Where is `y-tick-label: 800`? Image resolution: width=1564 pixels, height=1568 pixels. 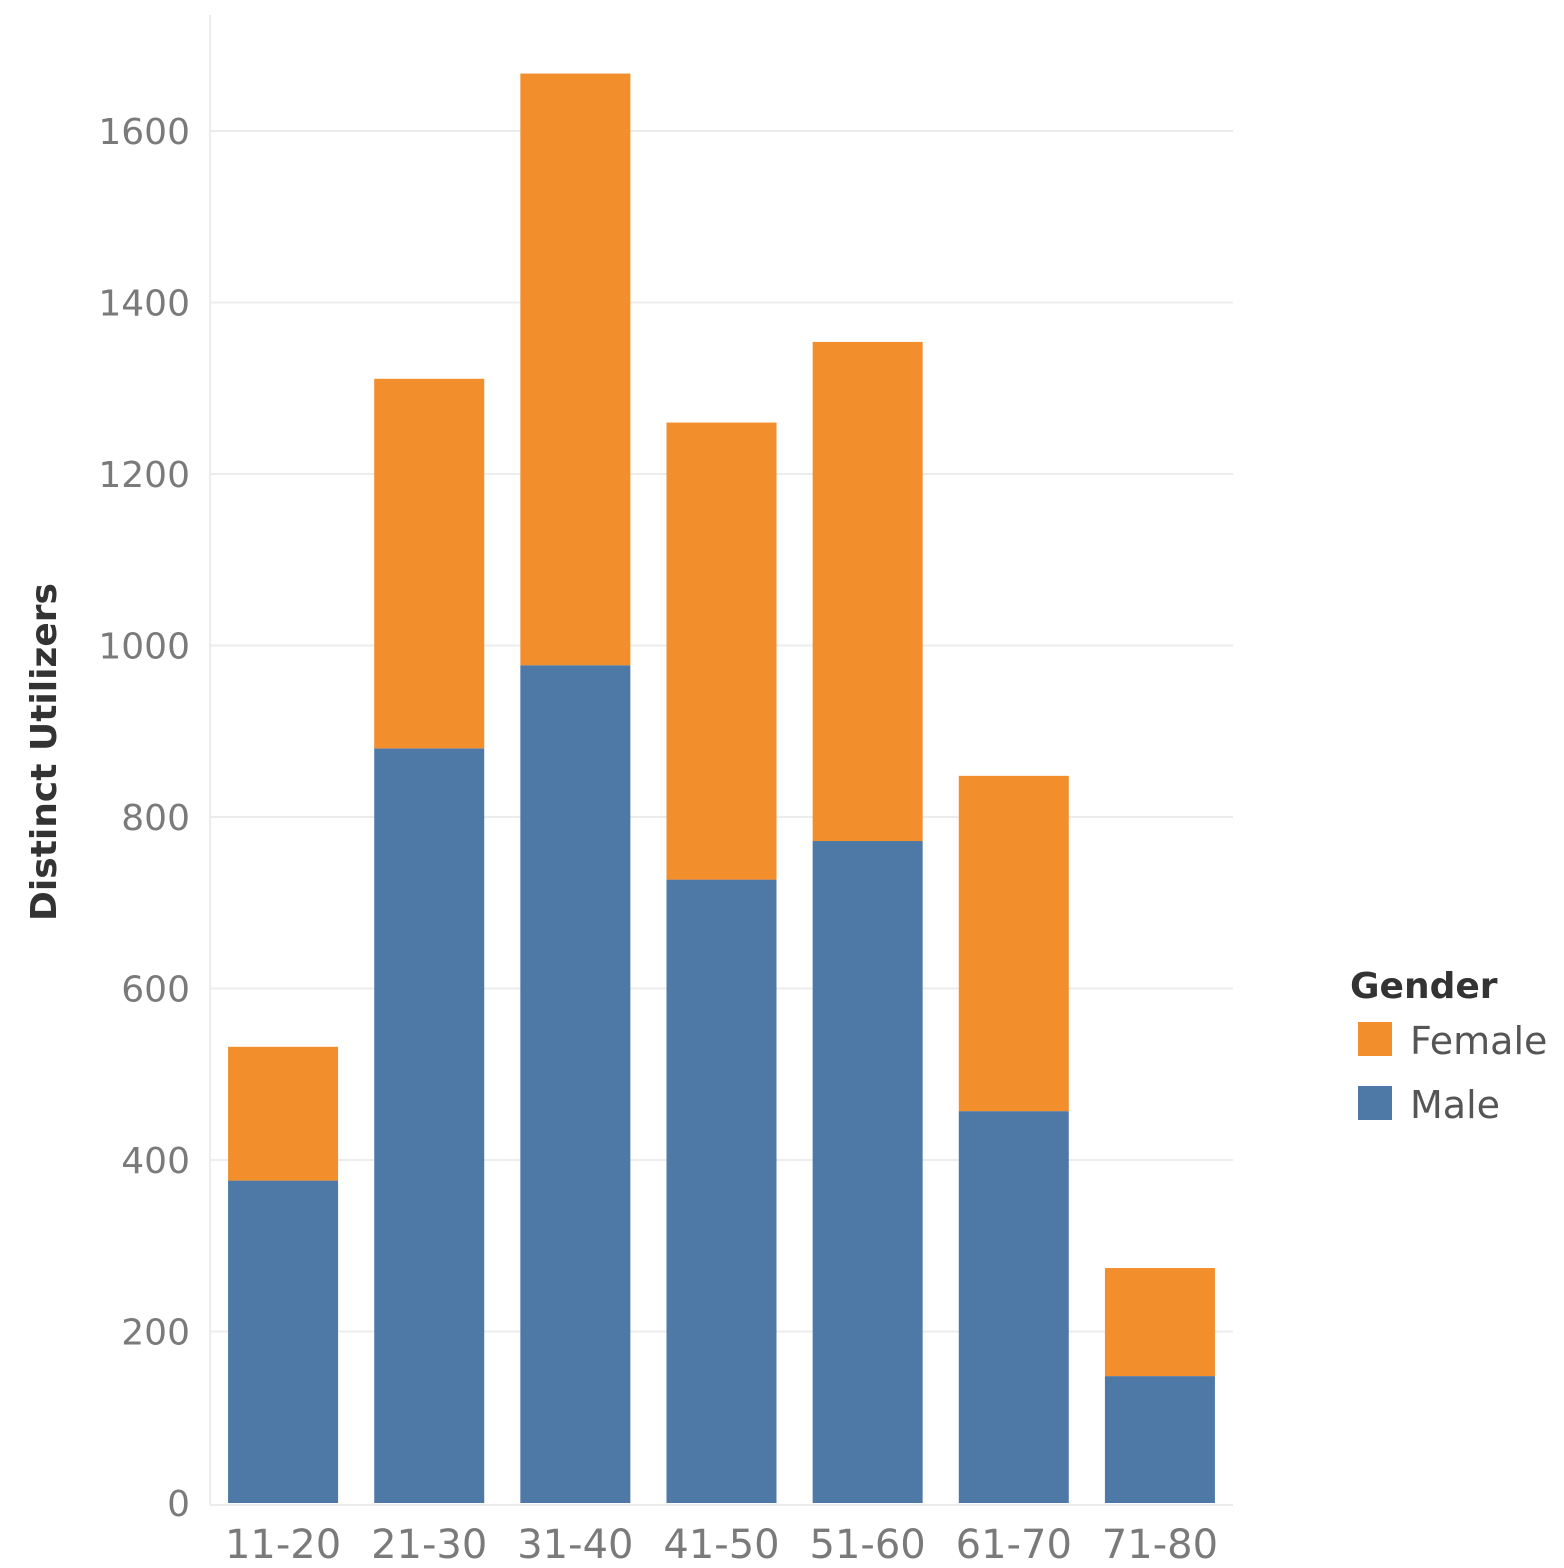 y-tick-label: 800 is located at coordinates (155, 818).